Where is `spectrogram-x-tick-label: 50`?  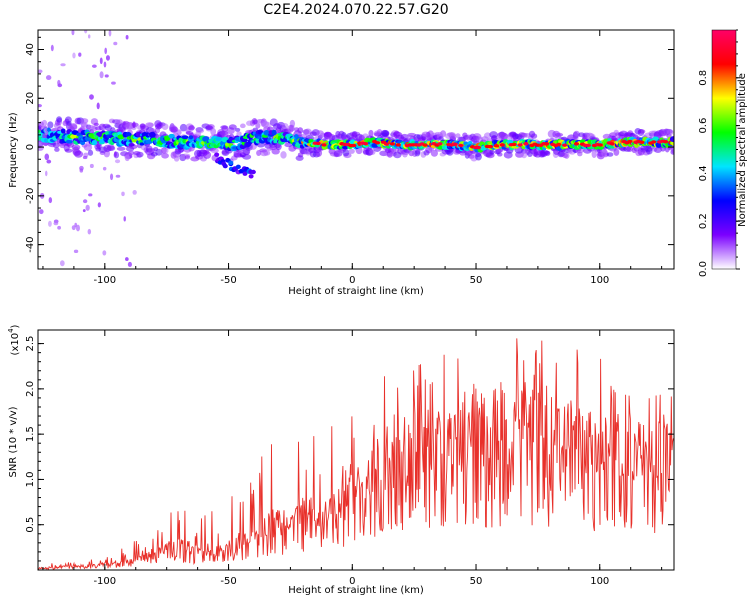 spectrogram-x-tick-label: 50 is located at coordinates (476, 280).